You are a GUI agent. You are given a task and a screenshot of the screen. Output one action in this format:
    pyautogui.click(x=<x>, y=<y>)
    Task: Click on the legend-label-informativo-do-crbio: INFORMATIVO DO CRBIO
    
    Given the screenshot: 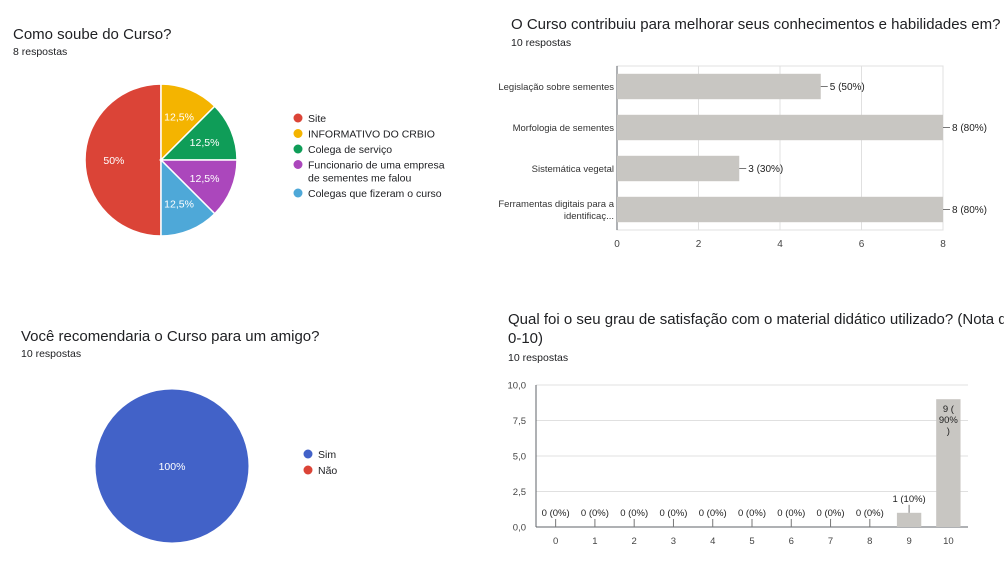 What is the action you would take?
    pyautogui.click(x=371, y=135)
    